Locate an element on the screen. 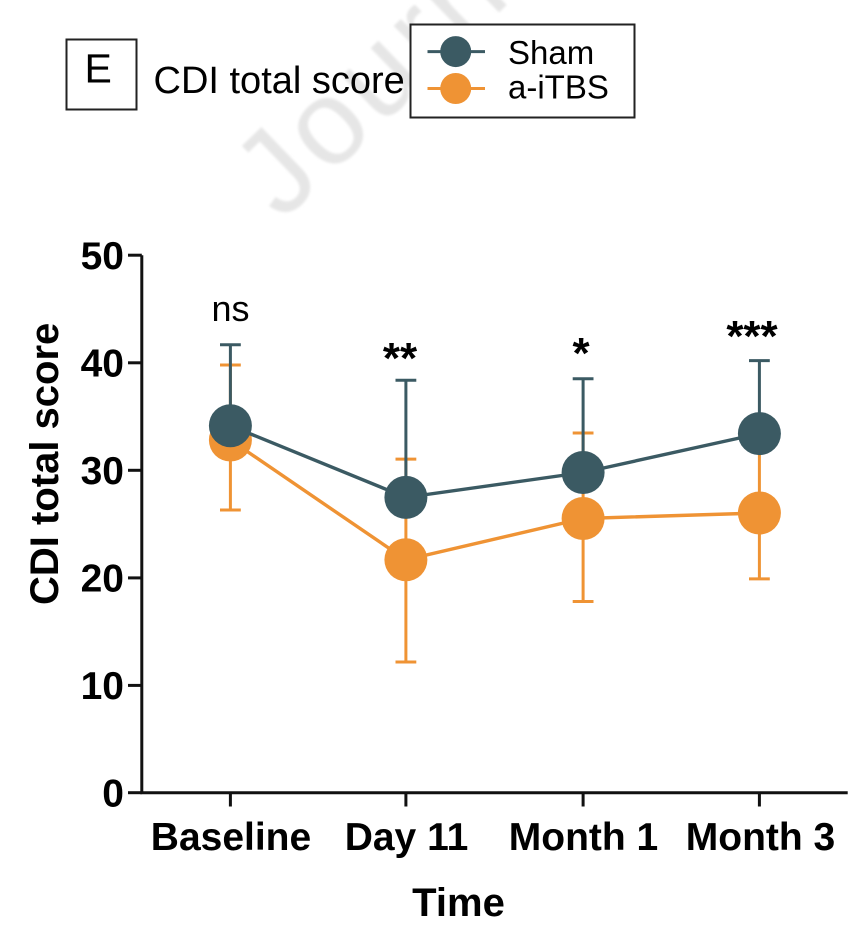 The image size is (867, 931). svg-text: Day 11 is located at coordinates (407, 837).